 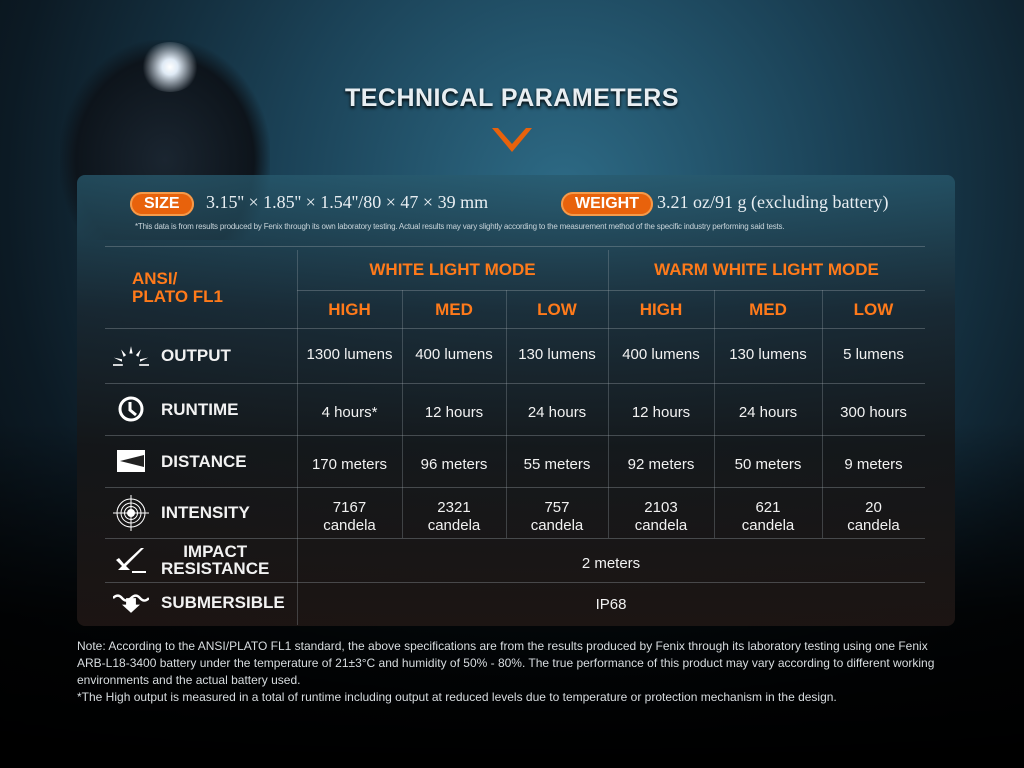 What do you see at coordinates (349, 354) in the screenshot?
I see `table-cell: 1300 lumens` at bounding box center [349, 354].